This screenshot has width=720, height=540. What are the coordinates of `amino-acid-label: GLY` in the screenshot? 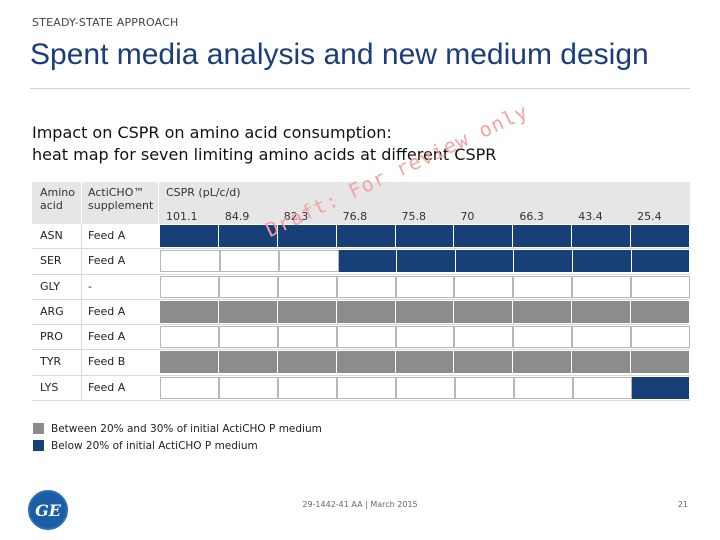 It's located at (50, 286).